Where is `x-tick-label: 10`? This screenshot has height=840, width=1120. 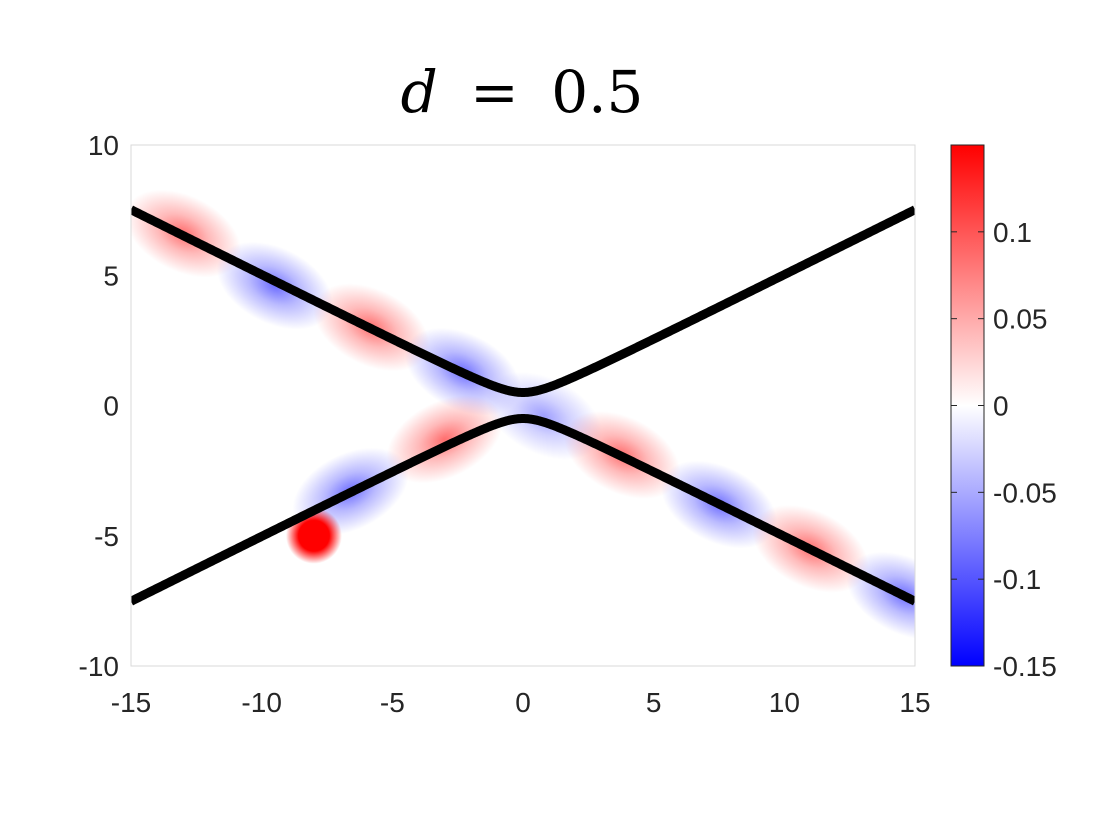 x-tick-label: 10 is located at coordinates (784, 702).